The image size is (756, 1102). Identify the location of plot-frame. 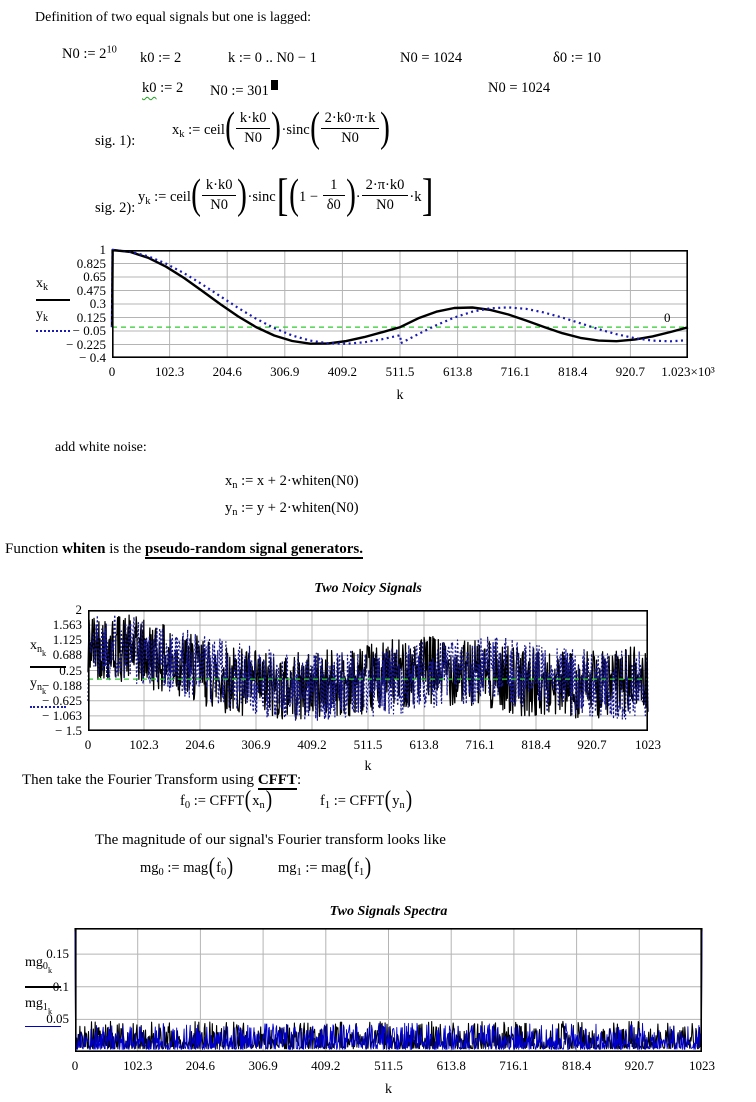
(400, 304).